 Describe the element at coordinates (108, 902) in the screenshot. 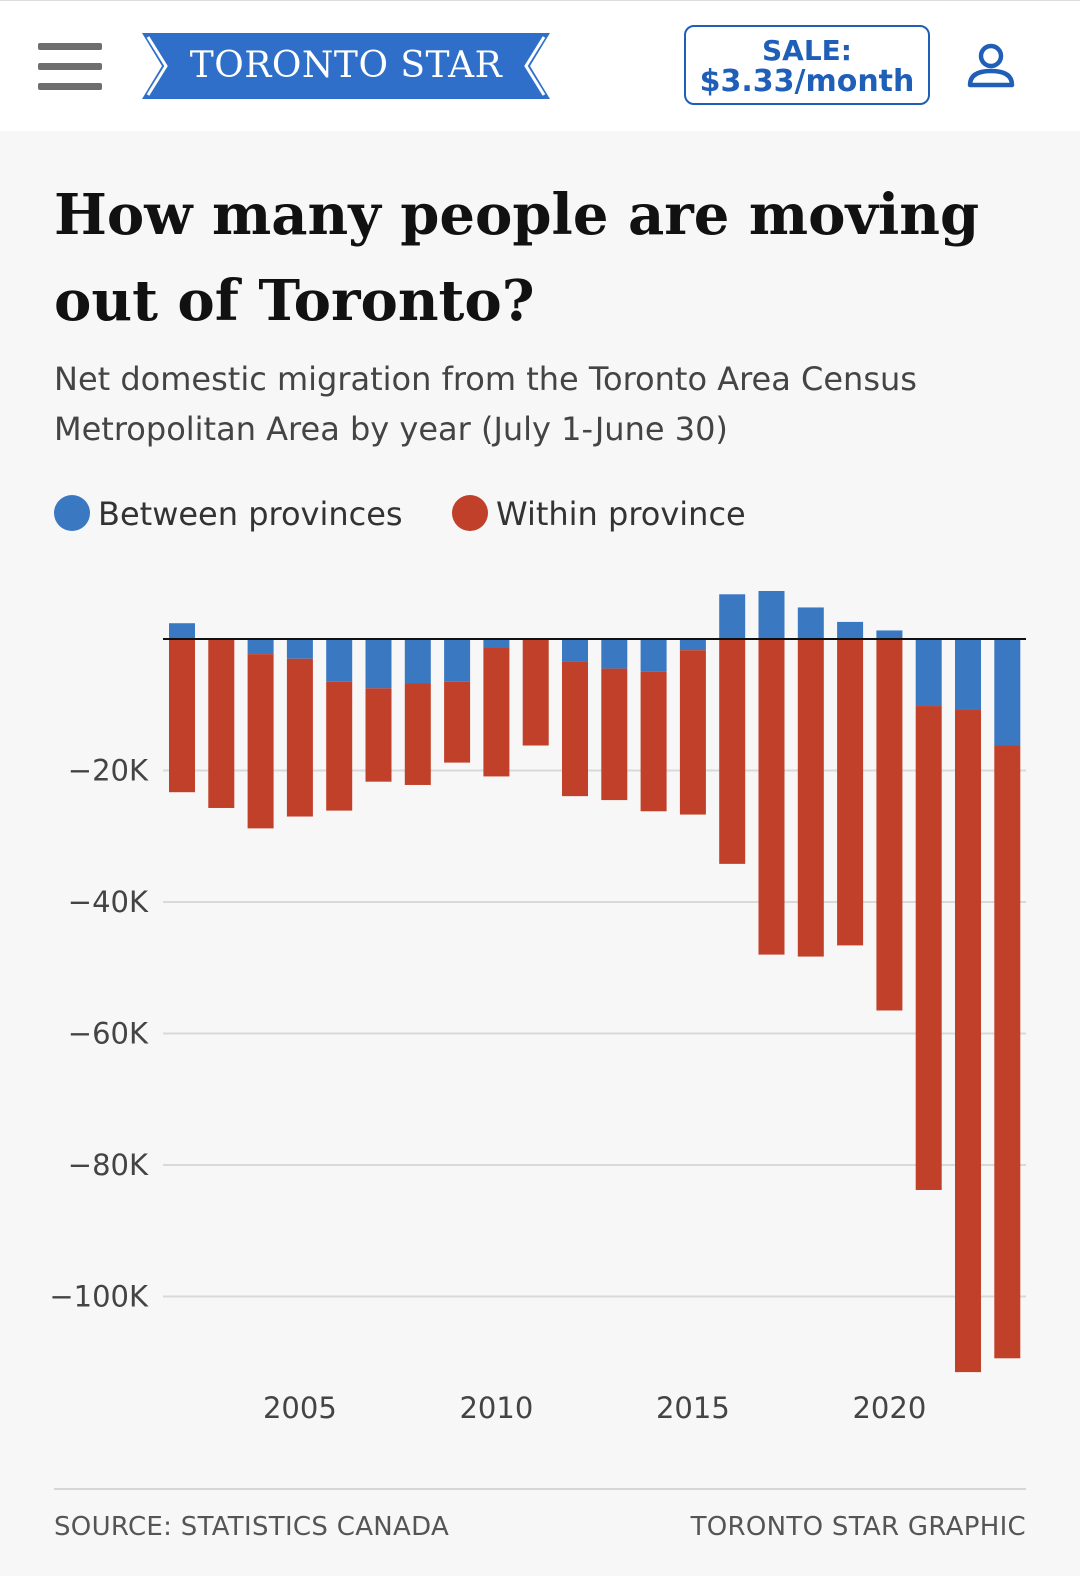

I see `y-tick-label: −40K` at that location.